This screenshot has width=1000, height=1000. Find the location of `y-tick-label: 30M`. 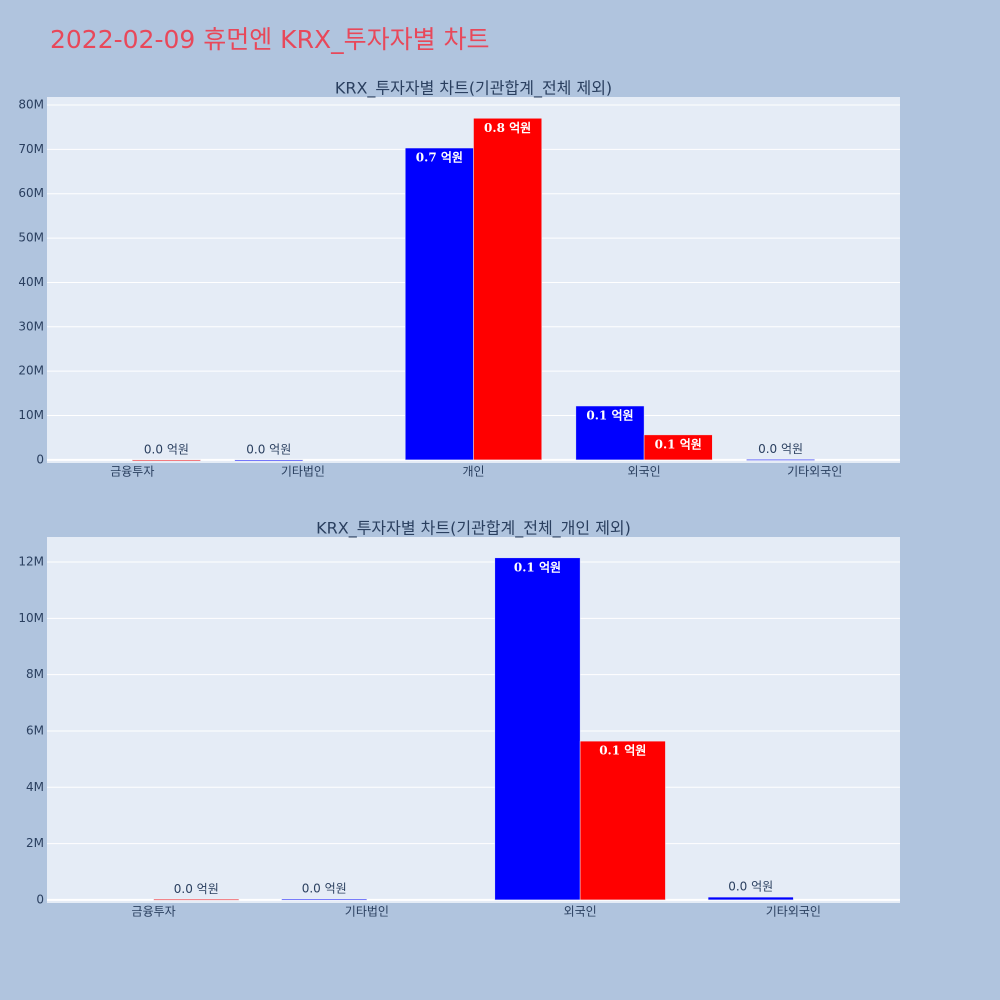

y-tick-label: 30M is located at coordinates (31, 326).